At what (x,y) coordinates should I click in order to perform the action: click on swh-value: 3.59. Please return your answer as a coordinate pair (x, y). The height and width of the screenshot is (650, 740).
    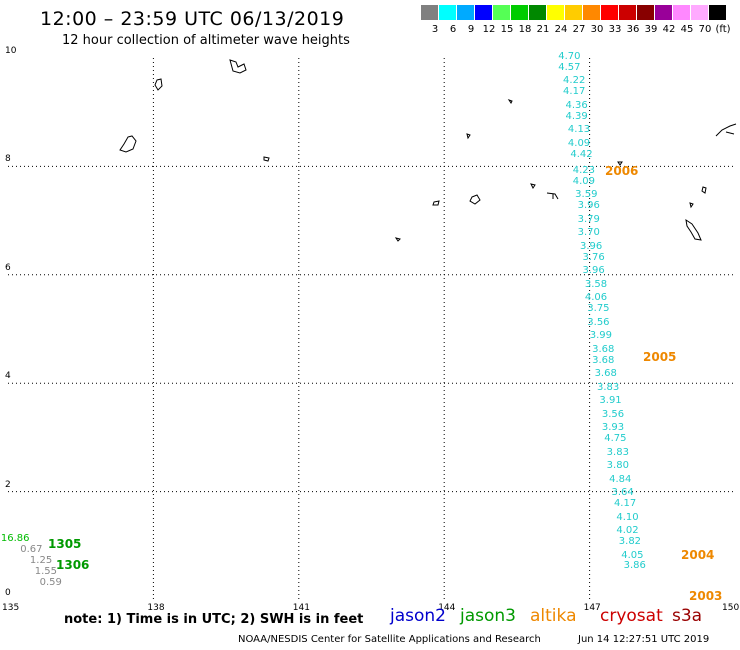
    Looking at the image, I should click on (586, 195).